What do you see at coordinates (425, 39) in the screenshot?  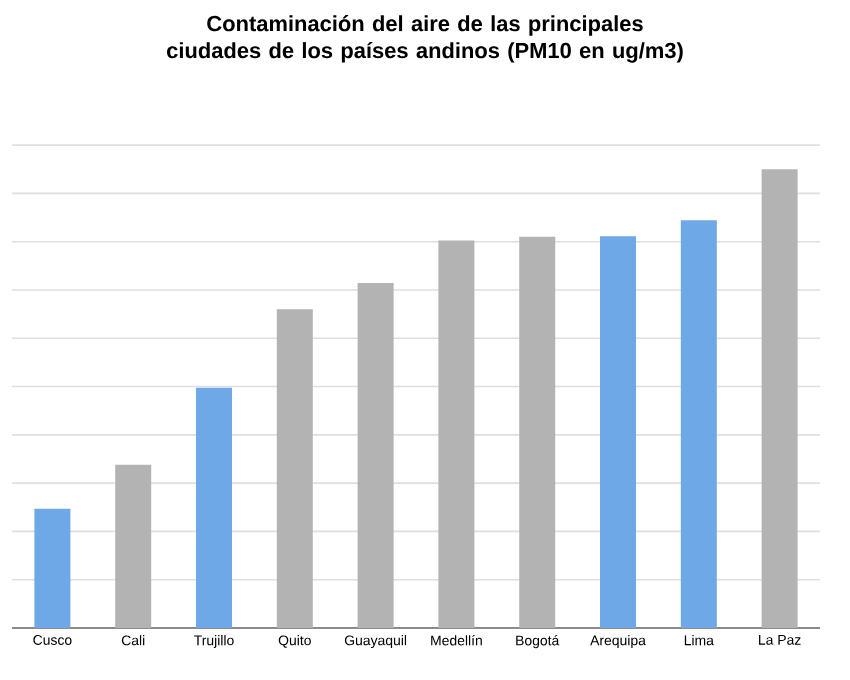 I see `chart-title: Contaminación del aire de las principales ciudades de los países andinos (PM10 en ug/m3)` at bounding box center [425, 39].